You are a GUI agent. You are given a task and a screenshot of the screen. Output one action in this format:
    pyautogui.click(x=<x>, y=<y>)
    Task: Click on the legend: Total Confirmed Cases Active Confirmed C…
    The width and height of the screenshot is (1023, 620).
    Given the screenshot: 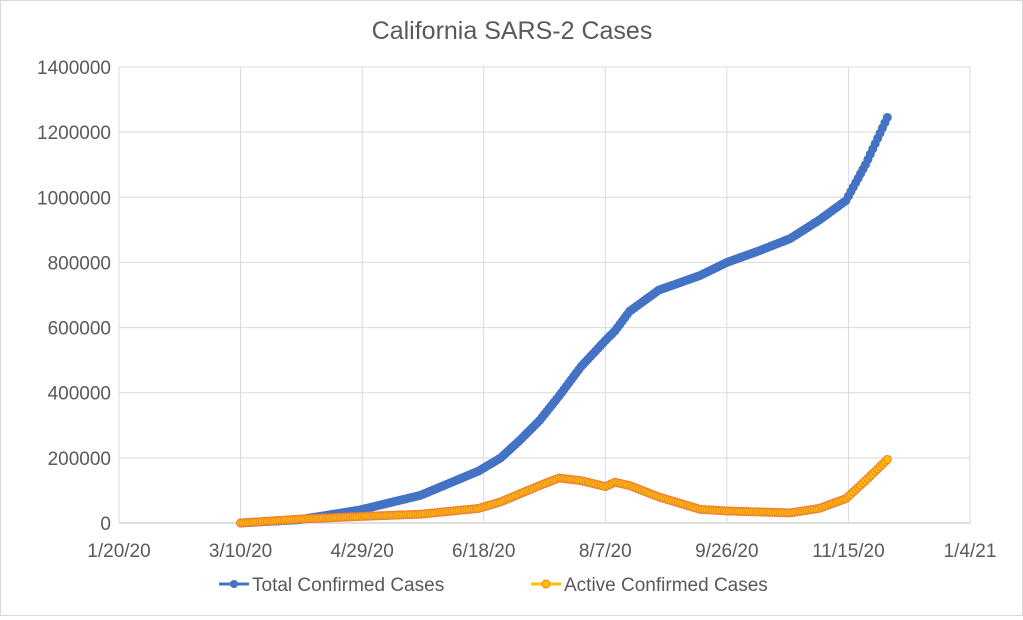 What is the action you would take?
    pyautogui.click(x=493, y=585)
    